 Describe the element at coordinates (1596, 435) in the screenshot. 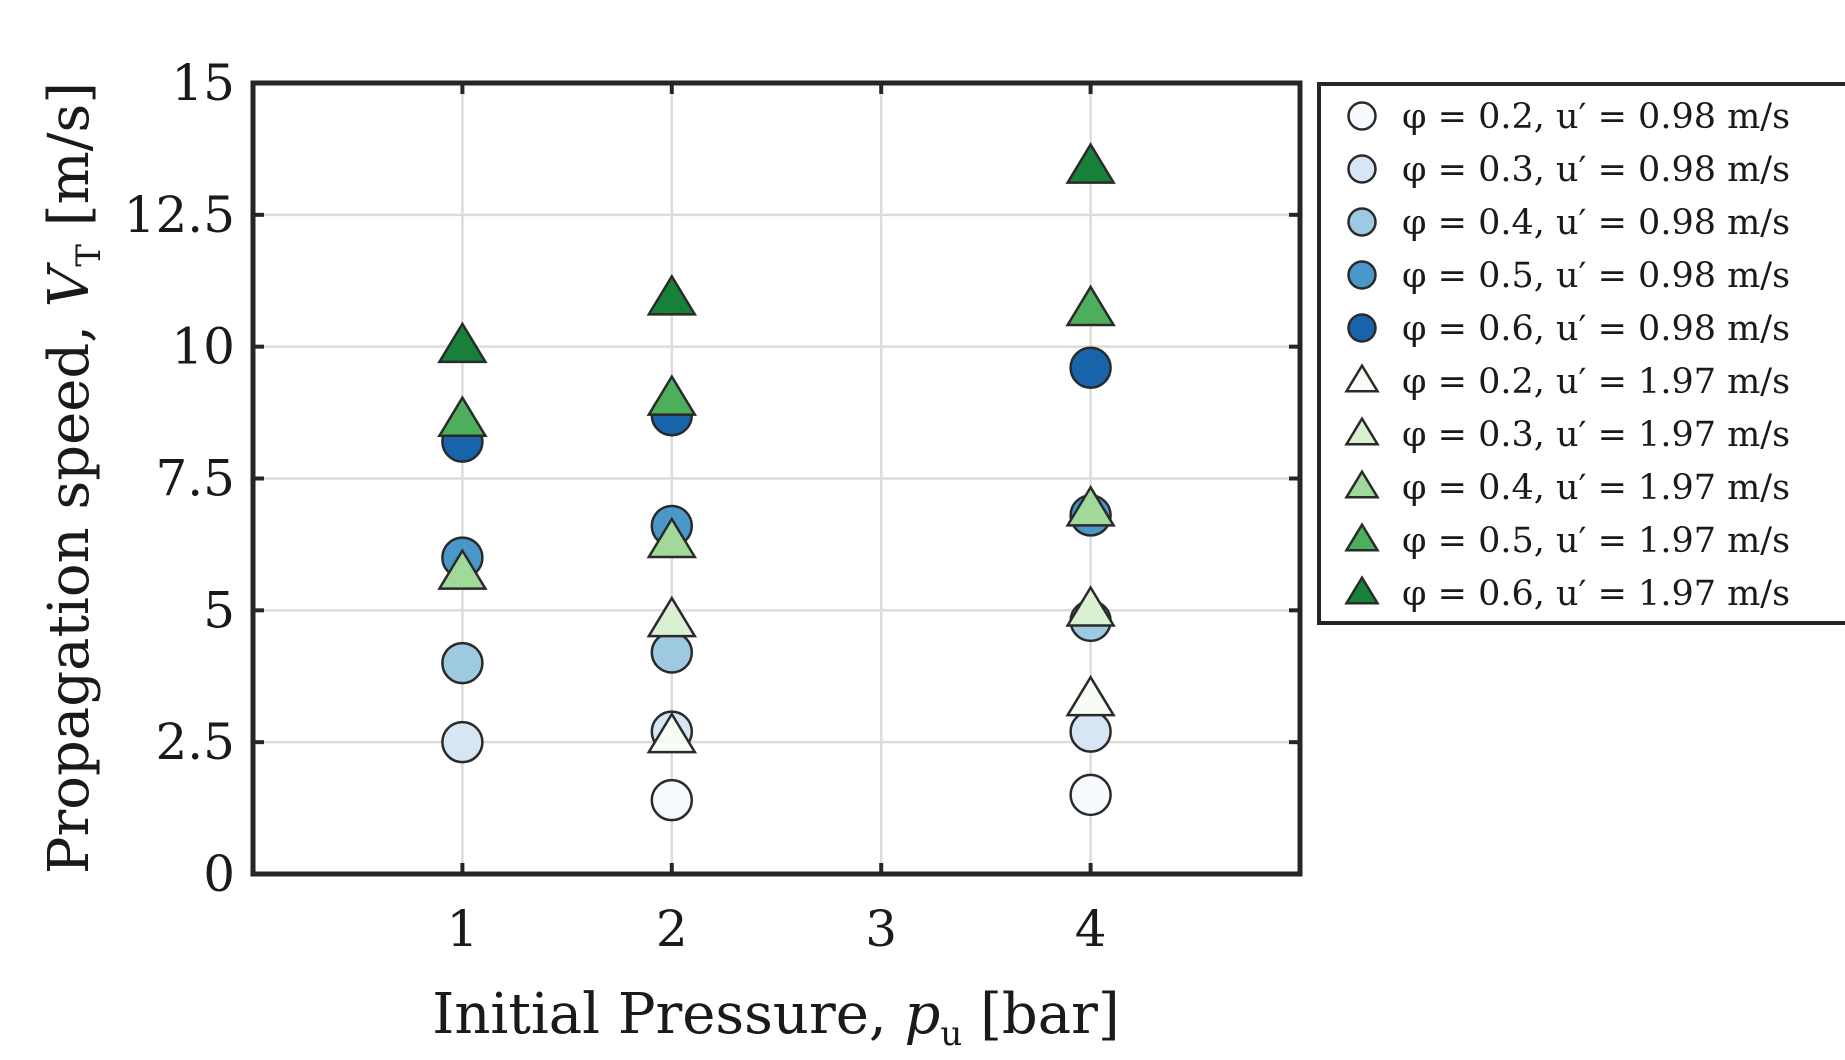

I see `legend-label: φ = 0.3, u′ = 1.97 m/s` at that location.